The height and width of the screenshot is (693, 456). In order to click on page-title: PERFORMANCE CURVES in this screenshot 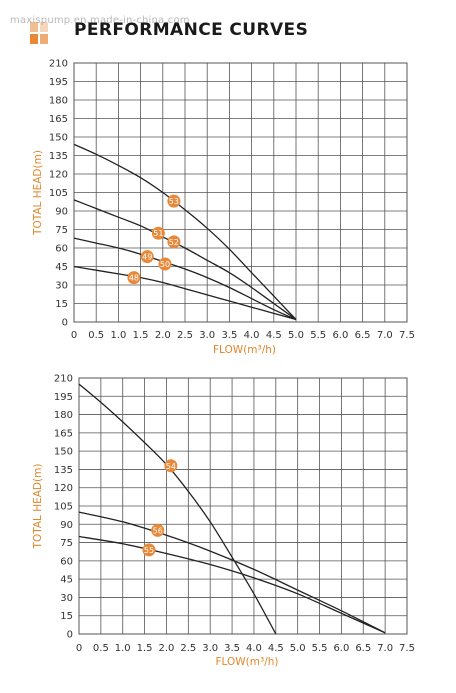, I will do `click(191, 30)`.